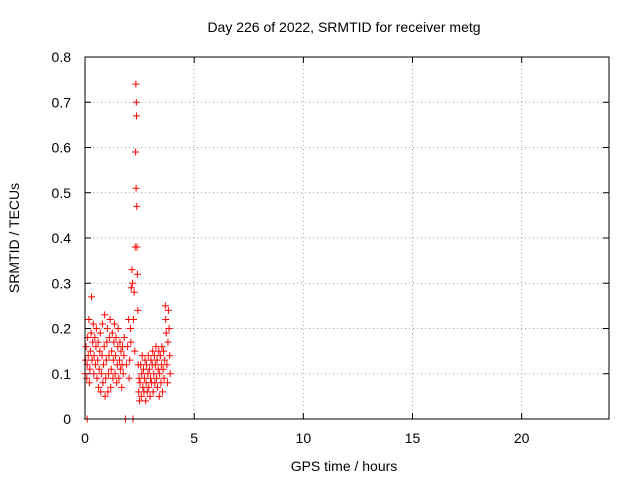 This screenshot has width=640, height=480. Describe the element at coordinates (14, 238) in the screenshot. I see `y-axis-label: SRMTID / TECUs` at that location.